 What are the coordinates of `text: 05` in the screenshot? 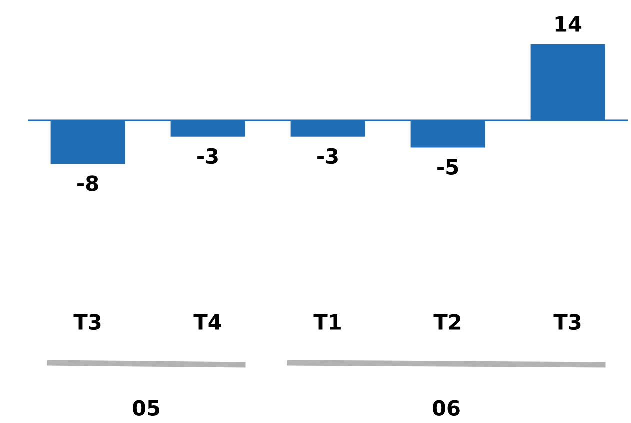 It's located at (146, 408).